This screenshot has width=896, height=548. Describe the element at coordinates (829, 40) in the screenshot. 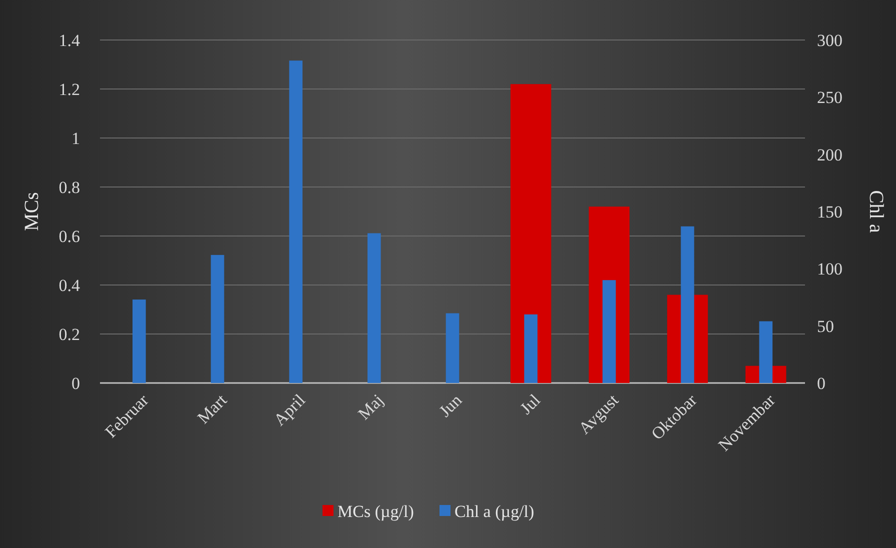

I see `y2-tick-label: 300` at that location.